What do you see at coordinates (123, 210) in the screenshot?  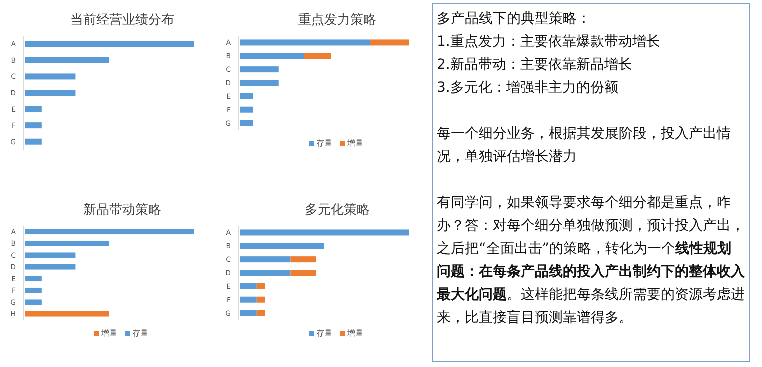 I see `chart-title: 新品带动策略` at bounding box center [123, 210].